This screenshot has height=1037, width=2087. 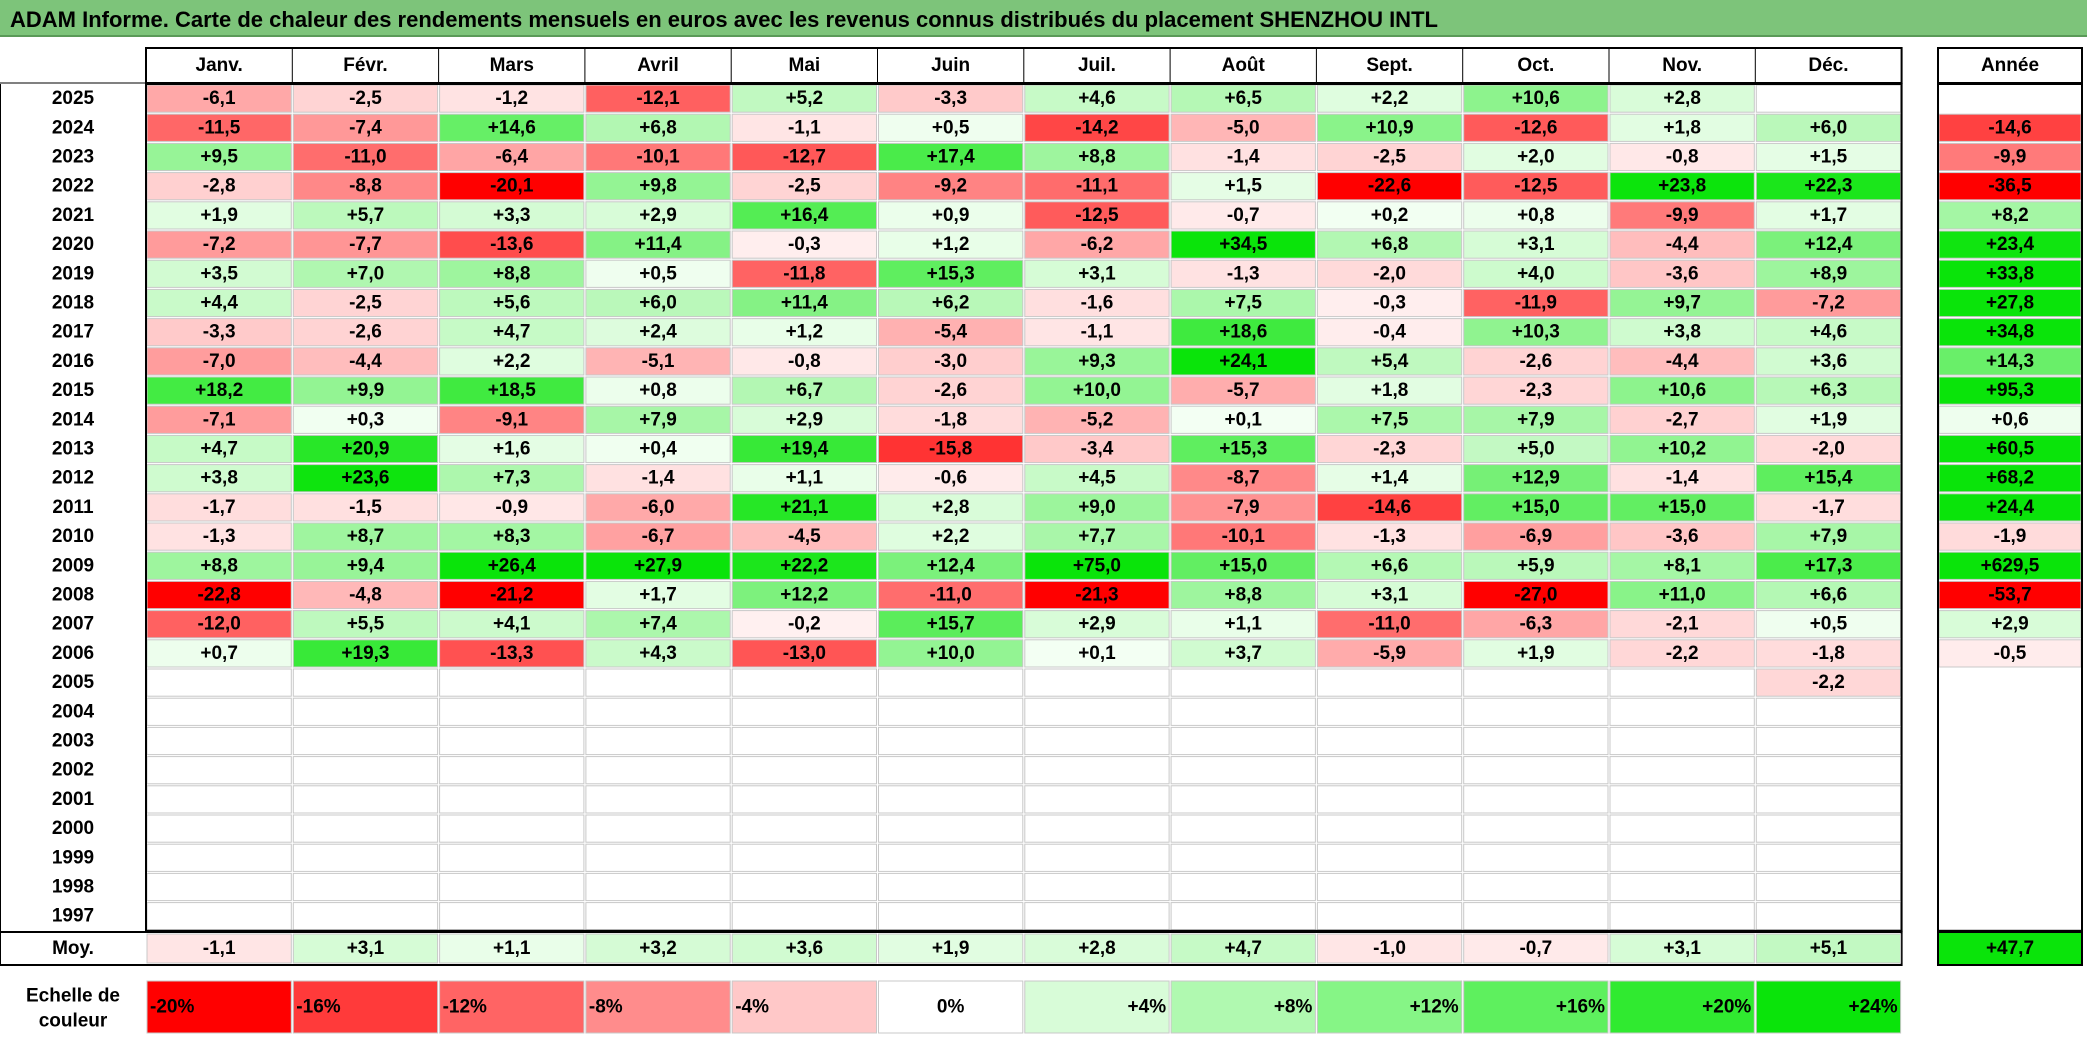 What do you see at coordinates (1244, 536) in the screenshot?
I see `cell-value: -10,1` at bounding box center [1244, 536].